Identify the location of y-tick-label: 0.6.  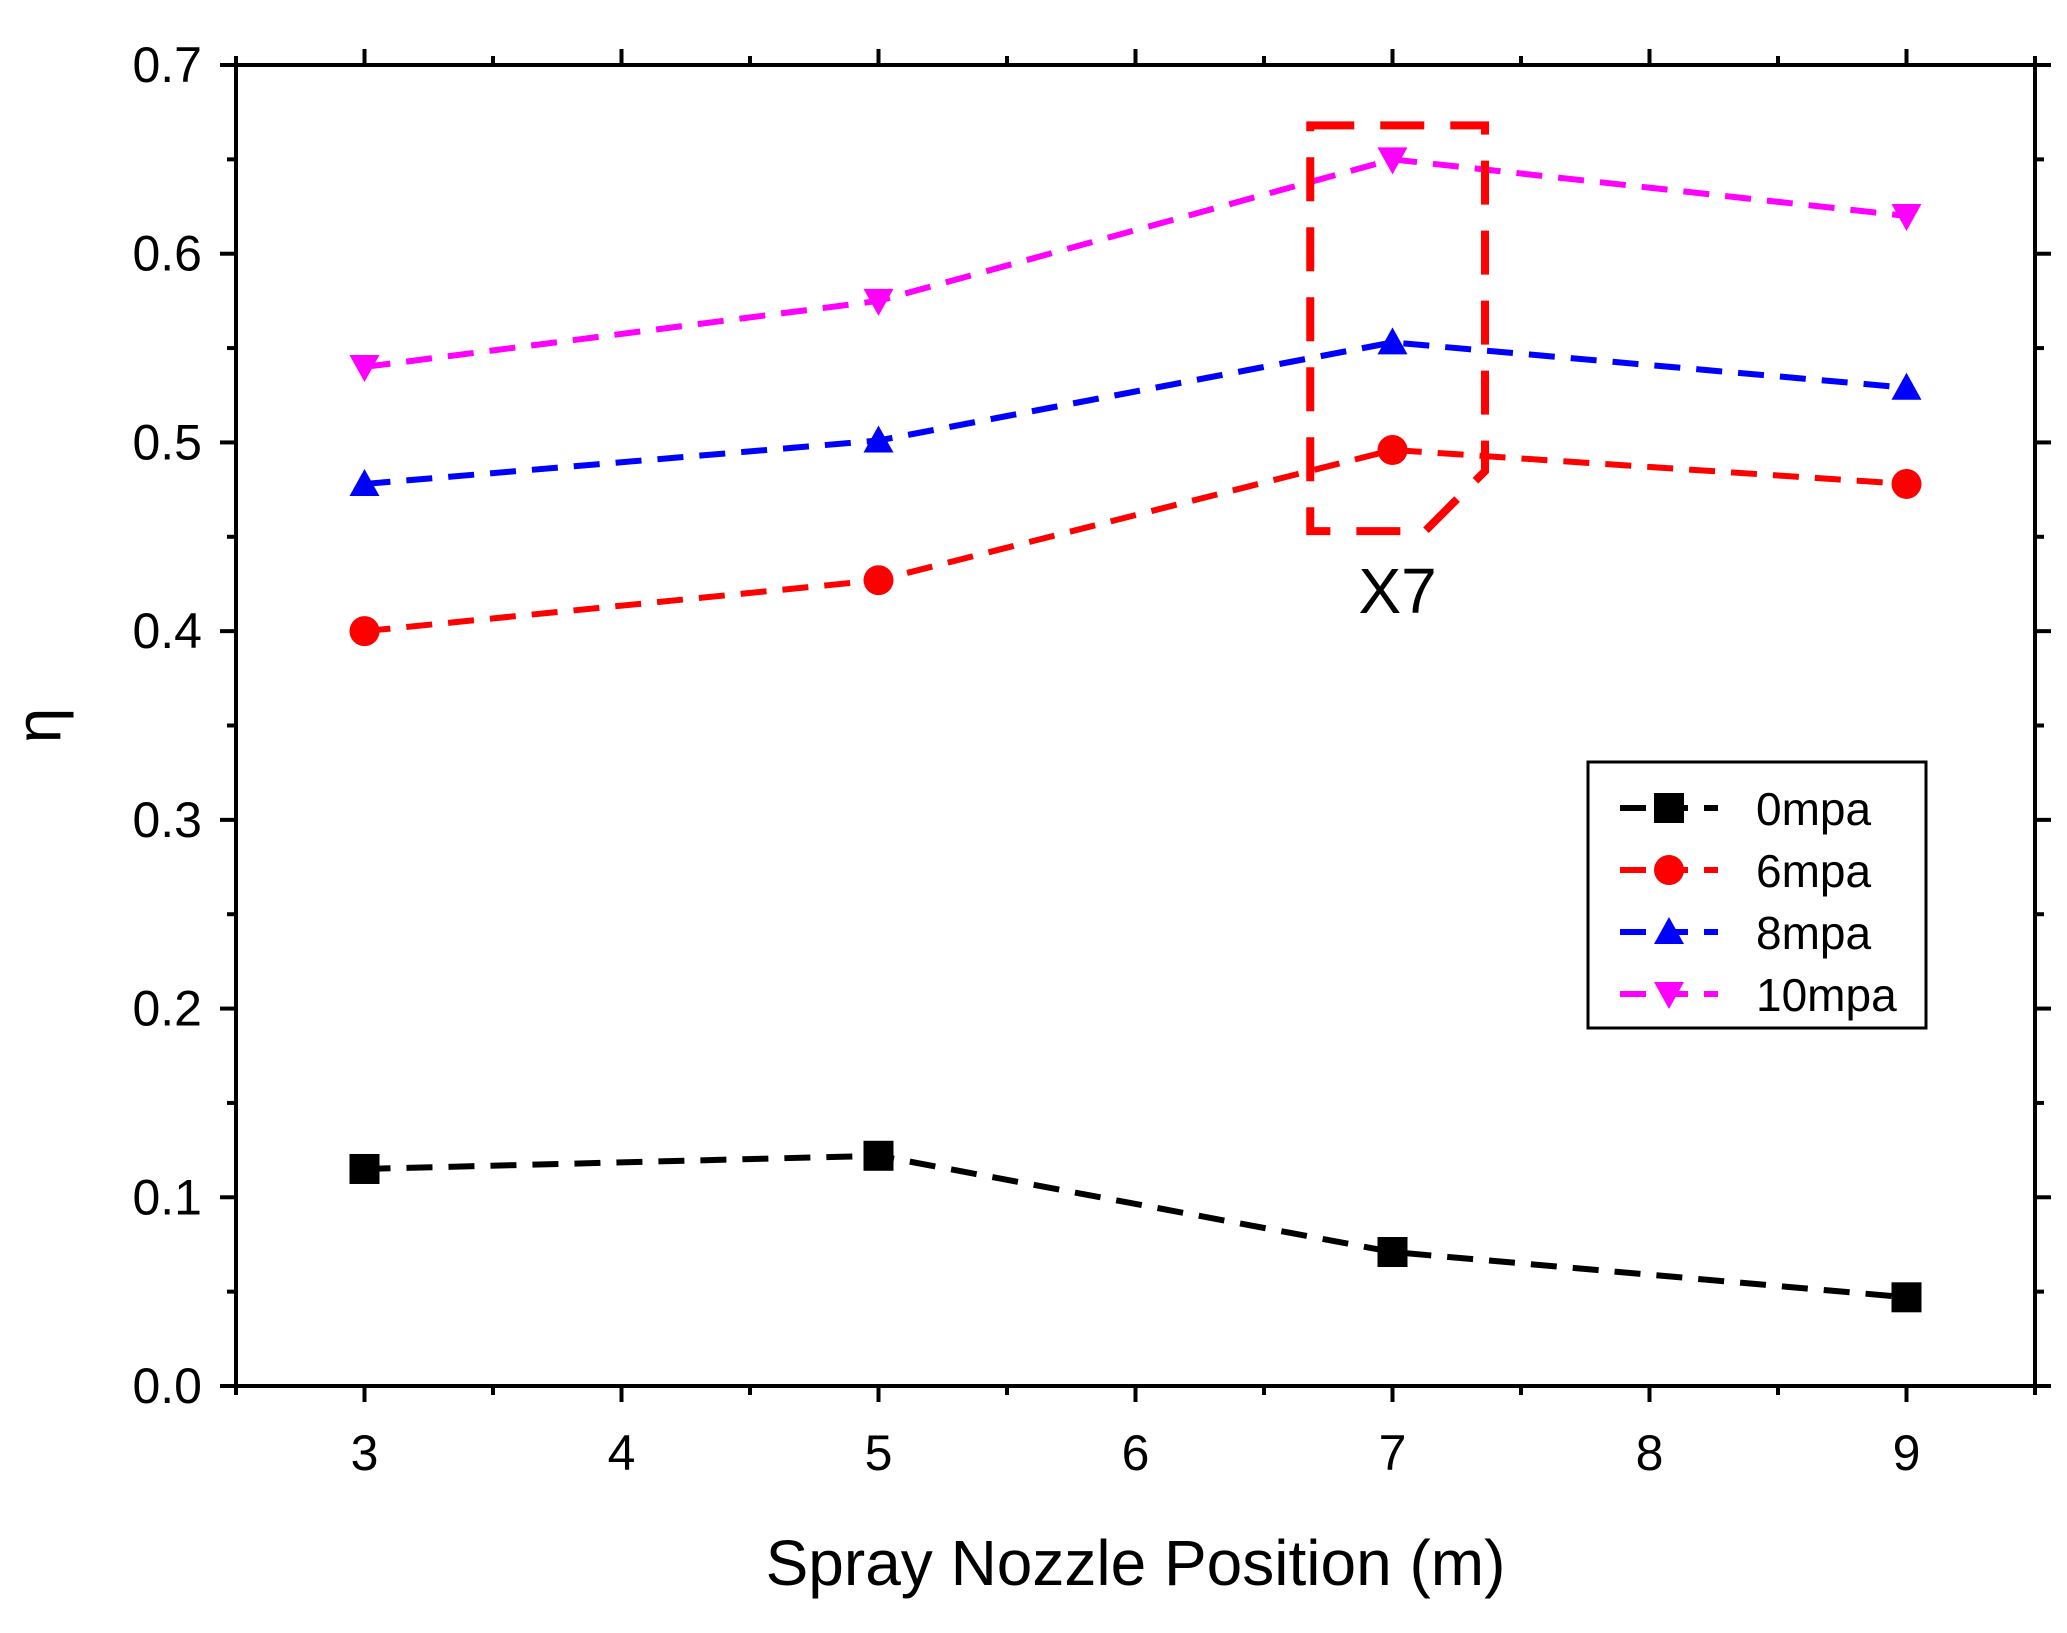
(167, 254).